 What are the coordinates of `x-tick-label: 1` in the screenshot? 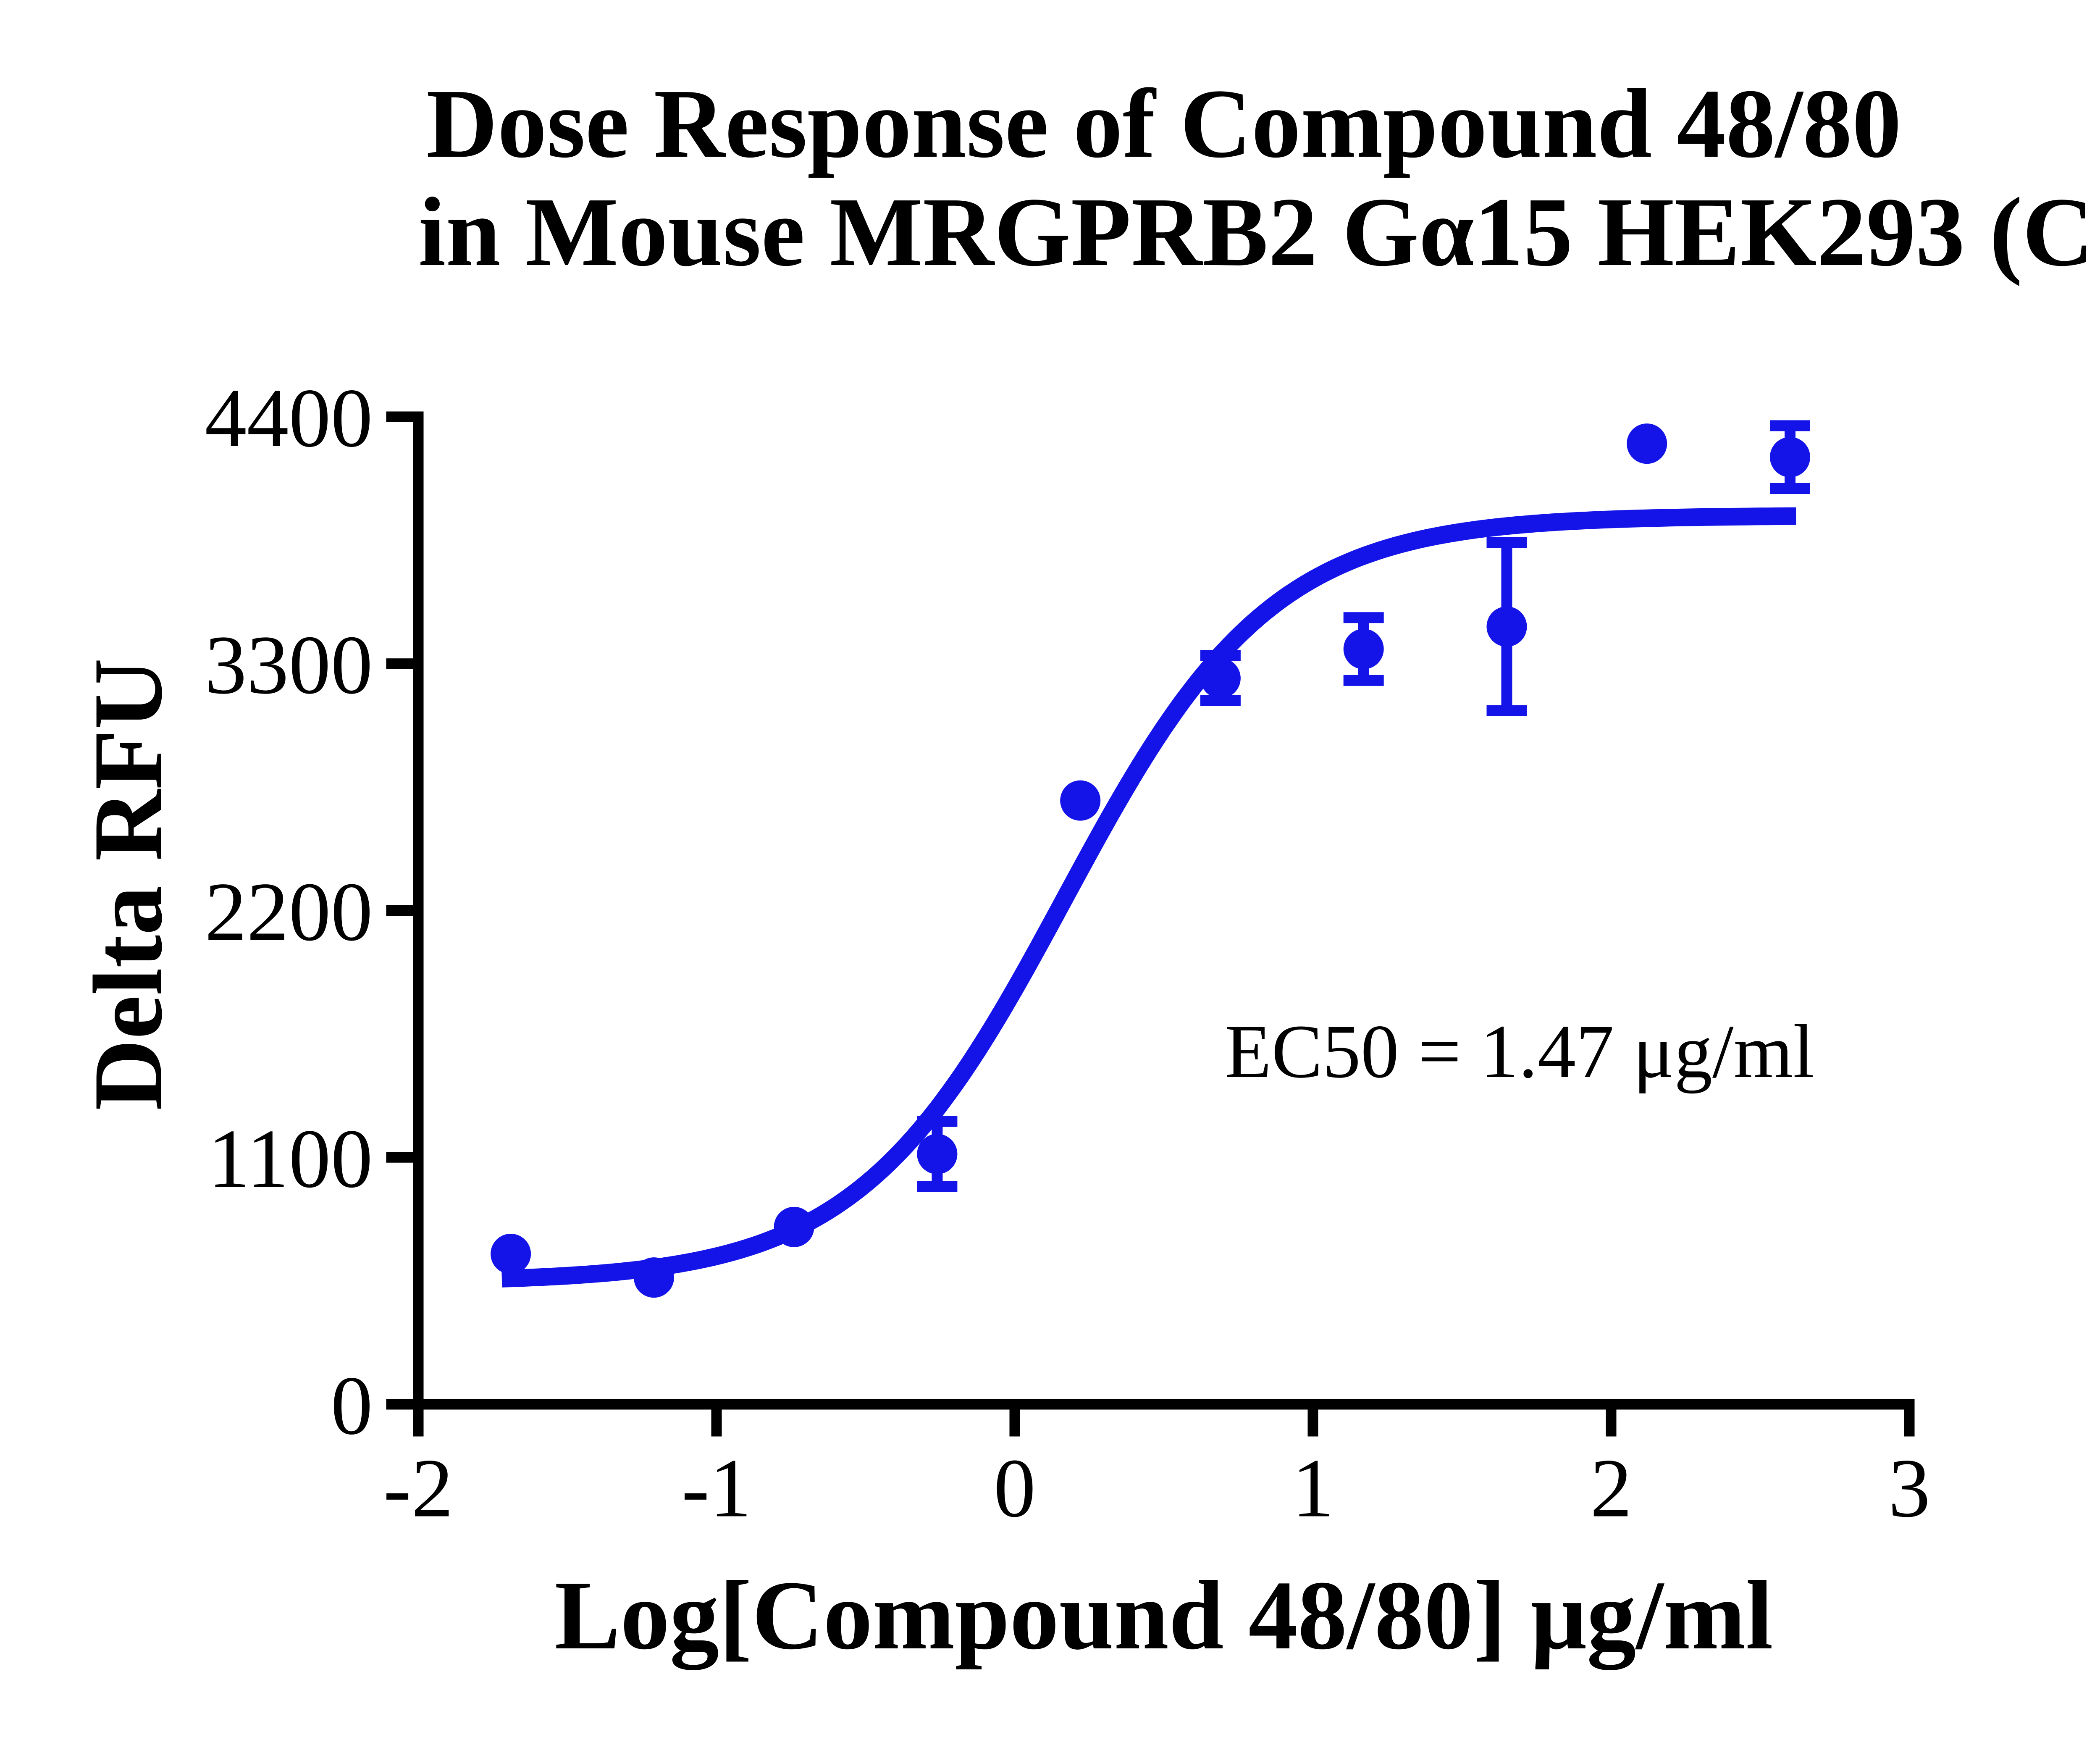 It's located at (1313, 1488).